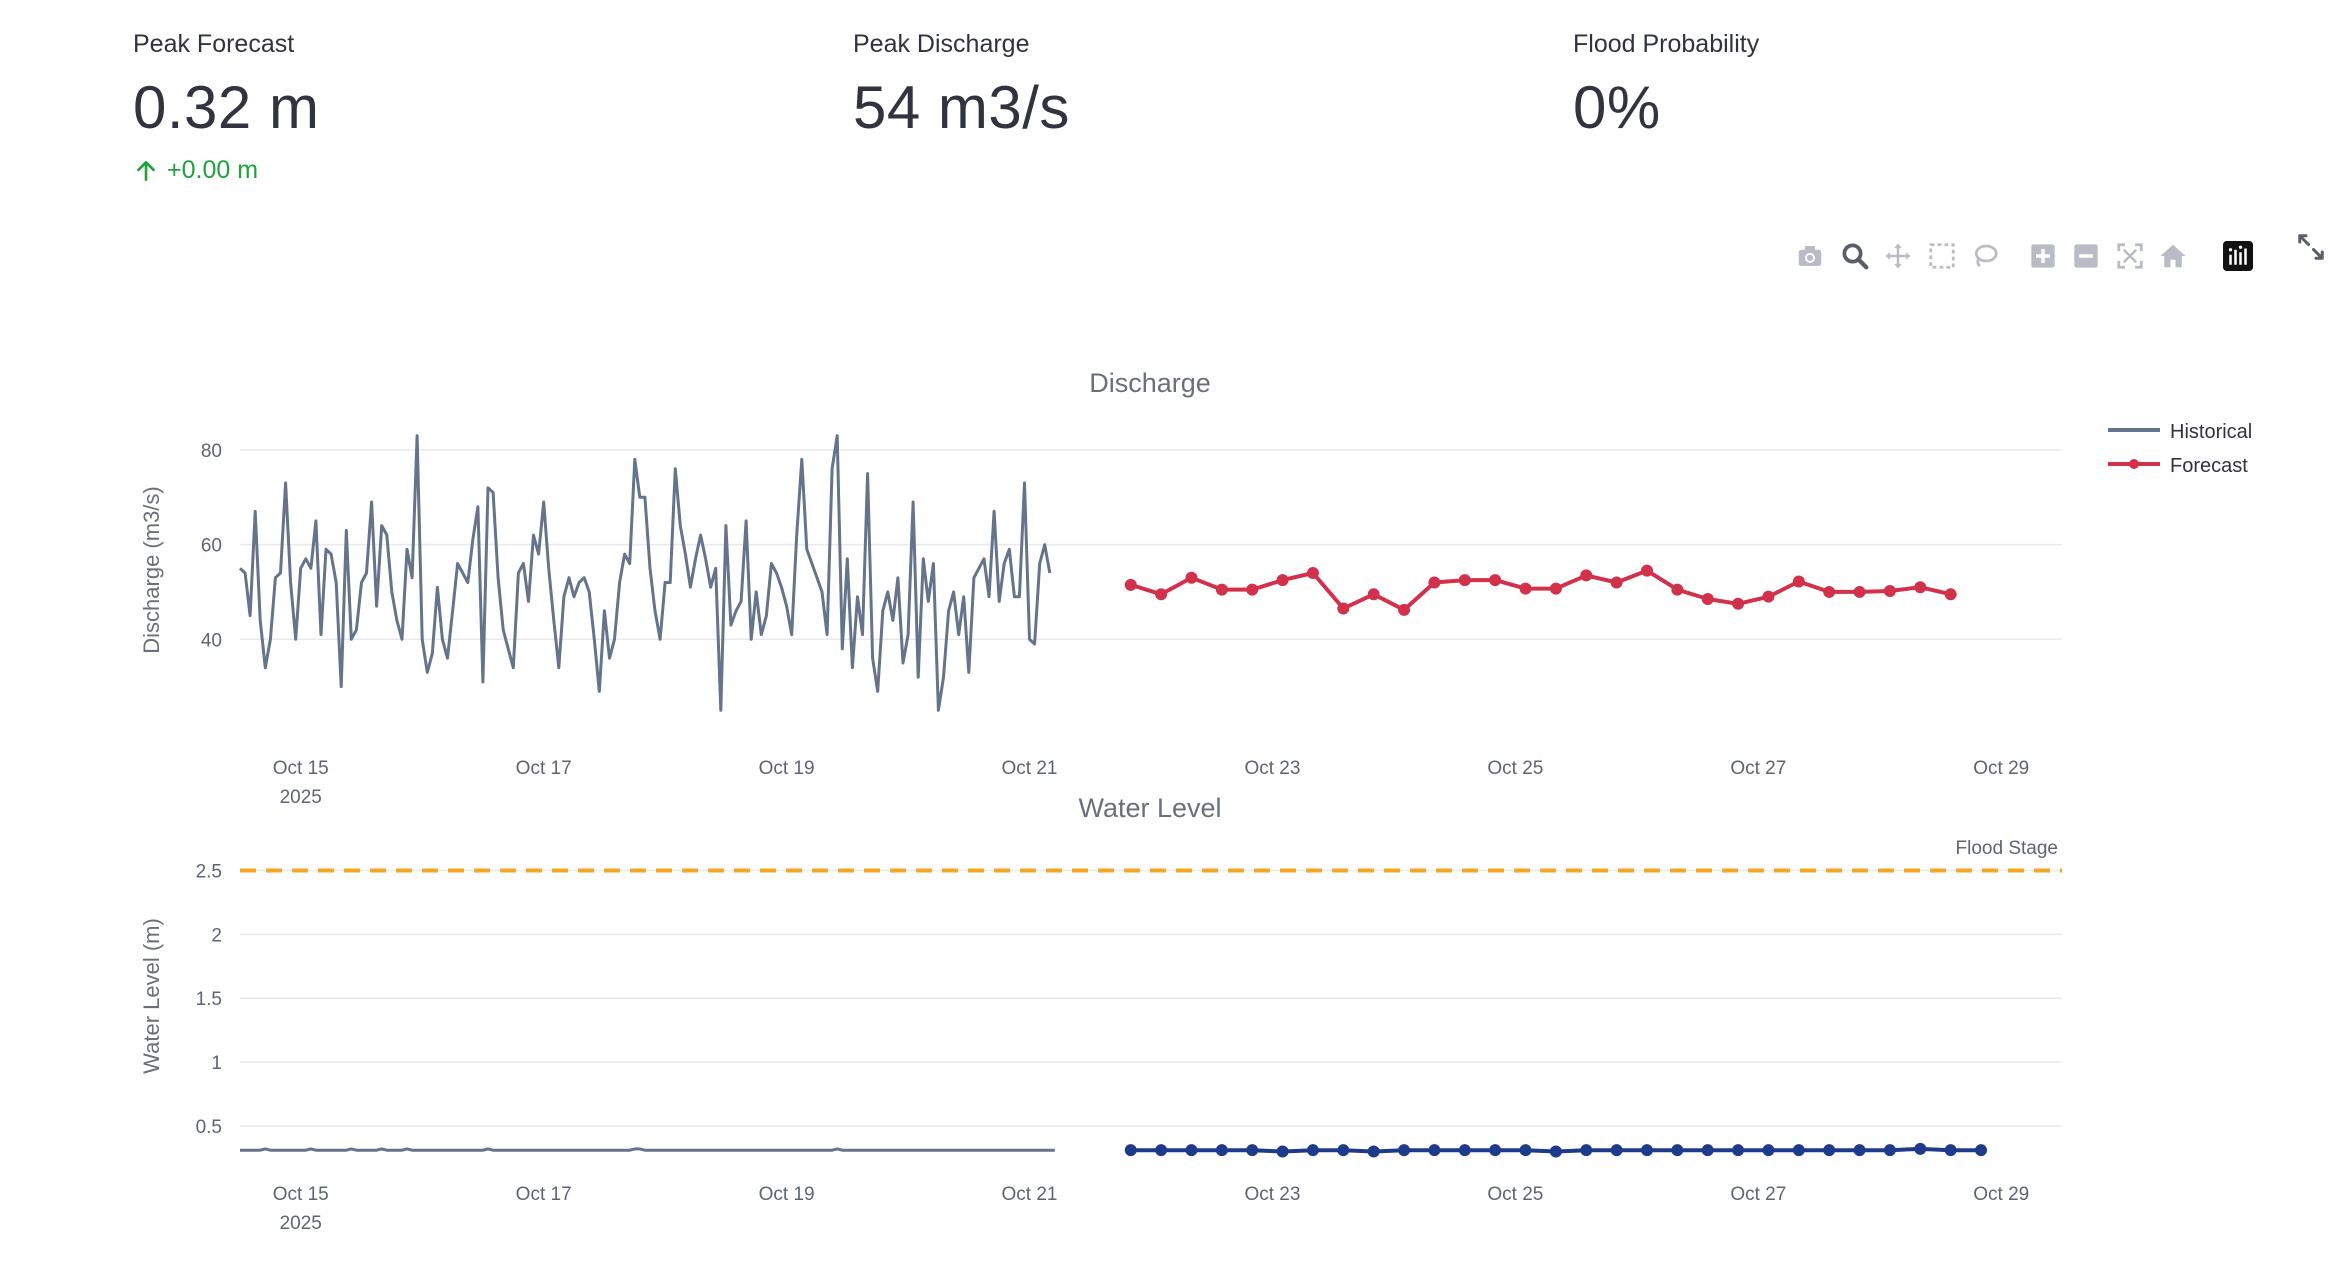 The image size is (2330, 1282). What do you see at coordinates (209, 1127) in the screenshot?
I see `y-tick-label: 0.5` at bounding box center [209, 1127].